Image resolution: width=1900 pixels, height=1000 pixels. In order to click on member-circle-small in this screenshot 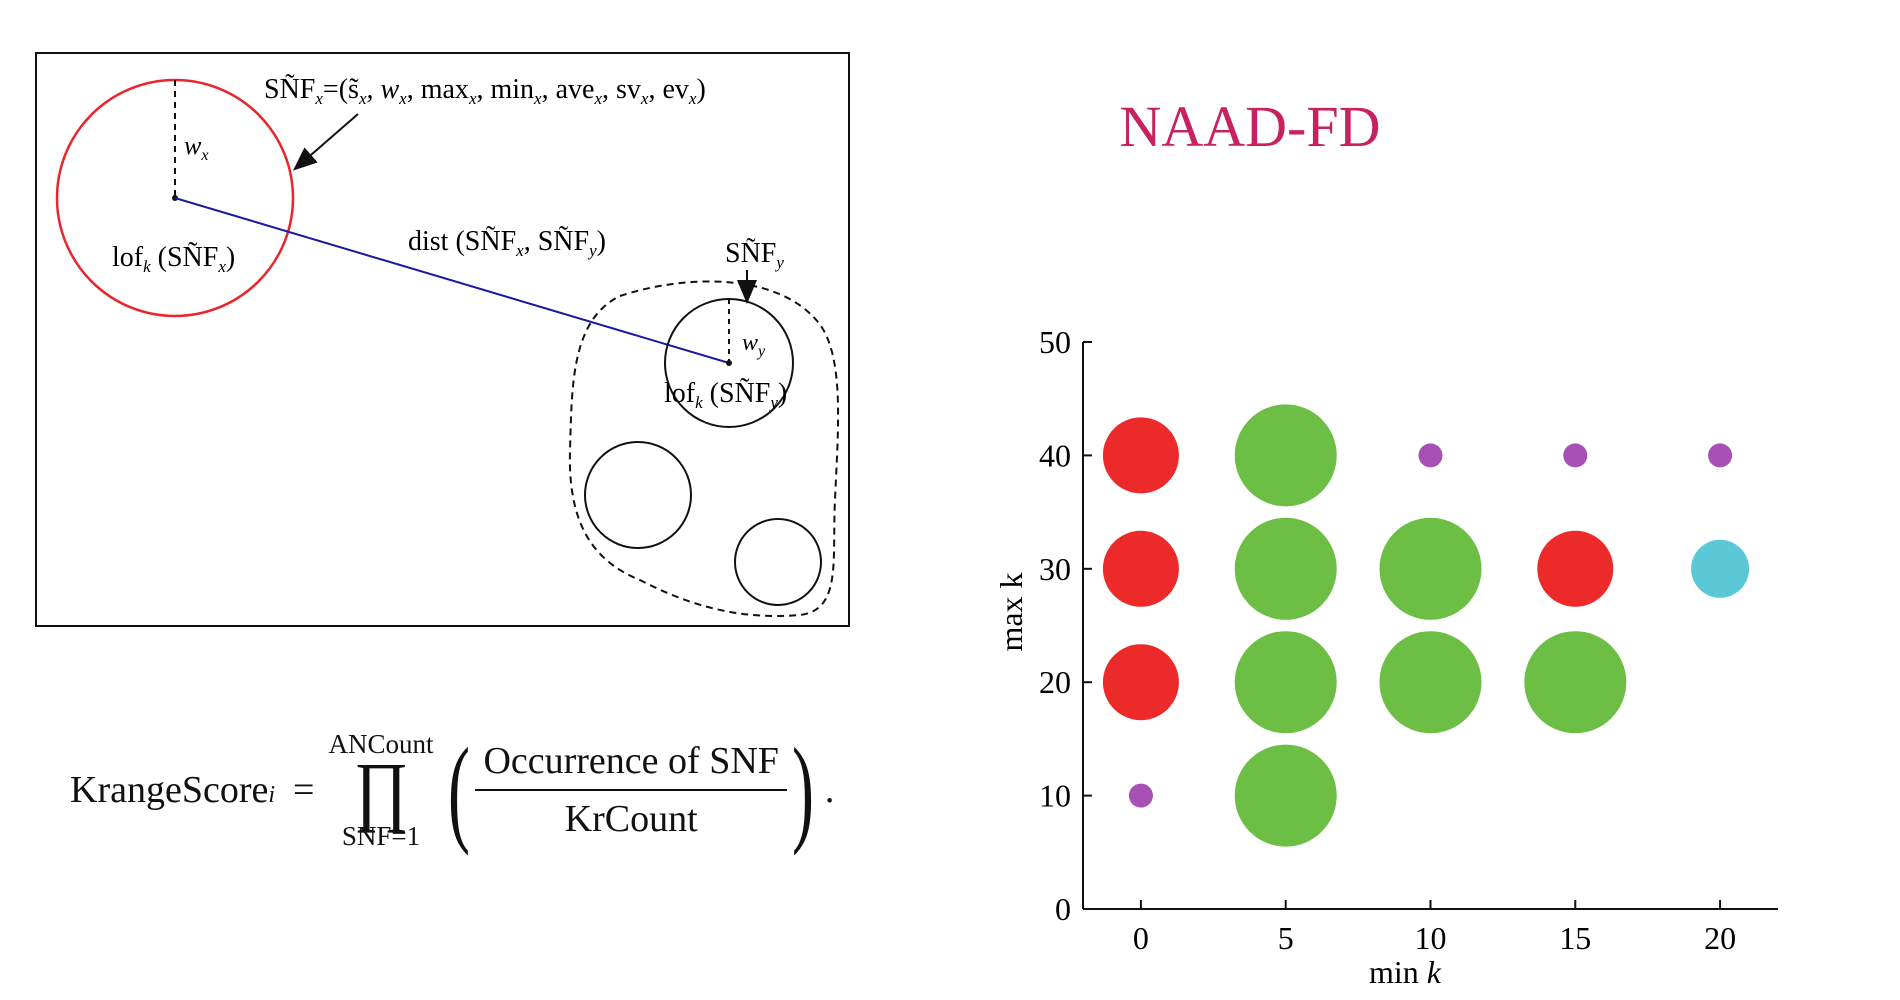, I will do `click(778, 562)`.